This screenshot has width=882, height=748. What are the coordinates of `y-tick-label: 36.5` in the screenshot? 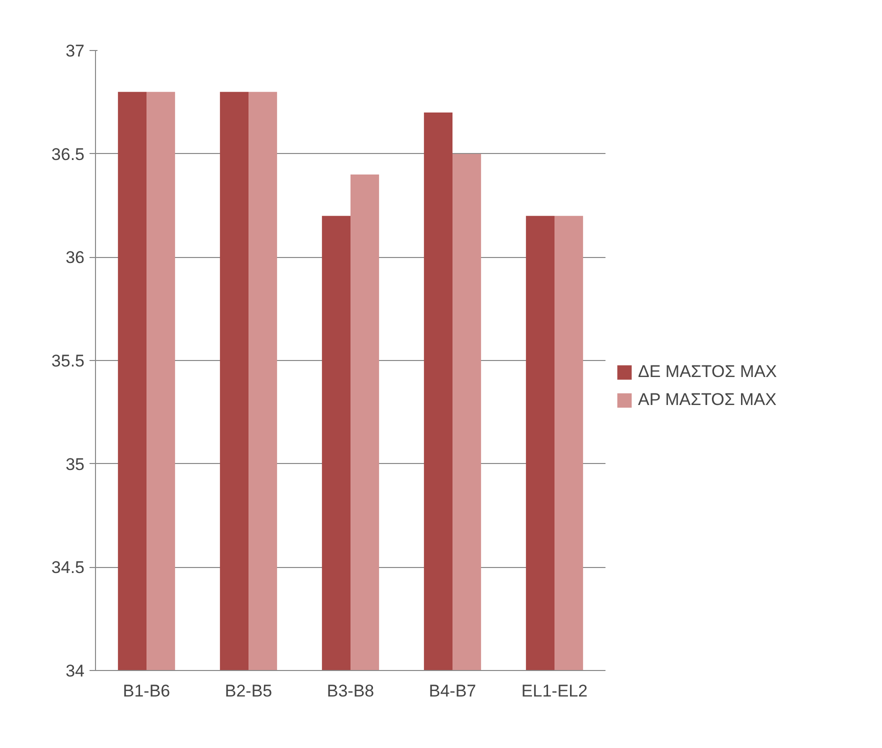 It's located at (68, 154).